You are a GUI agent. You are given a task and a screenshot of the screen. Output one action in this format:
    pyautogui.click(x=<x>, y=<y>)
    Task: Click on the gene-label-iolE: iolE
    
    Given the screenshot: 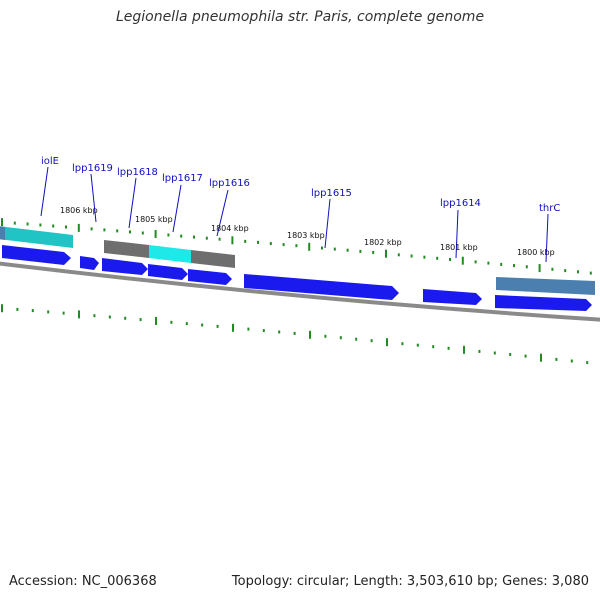 What is the action you would take?
    pyautogui.click(x=50, y=161)
    